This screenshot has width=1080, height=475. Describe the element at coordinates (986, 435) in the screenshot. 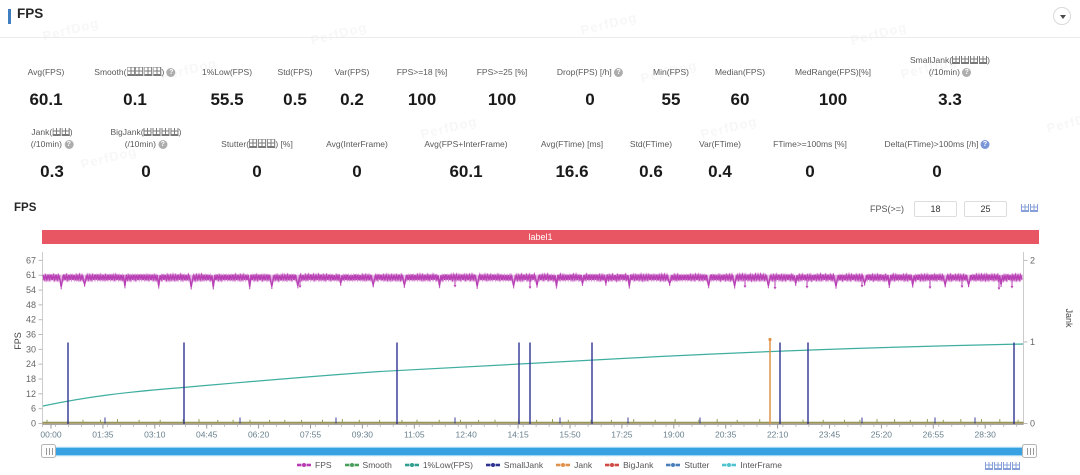

I see `svg-text: 28:30` at that location.